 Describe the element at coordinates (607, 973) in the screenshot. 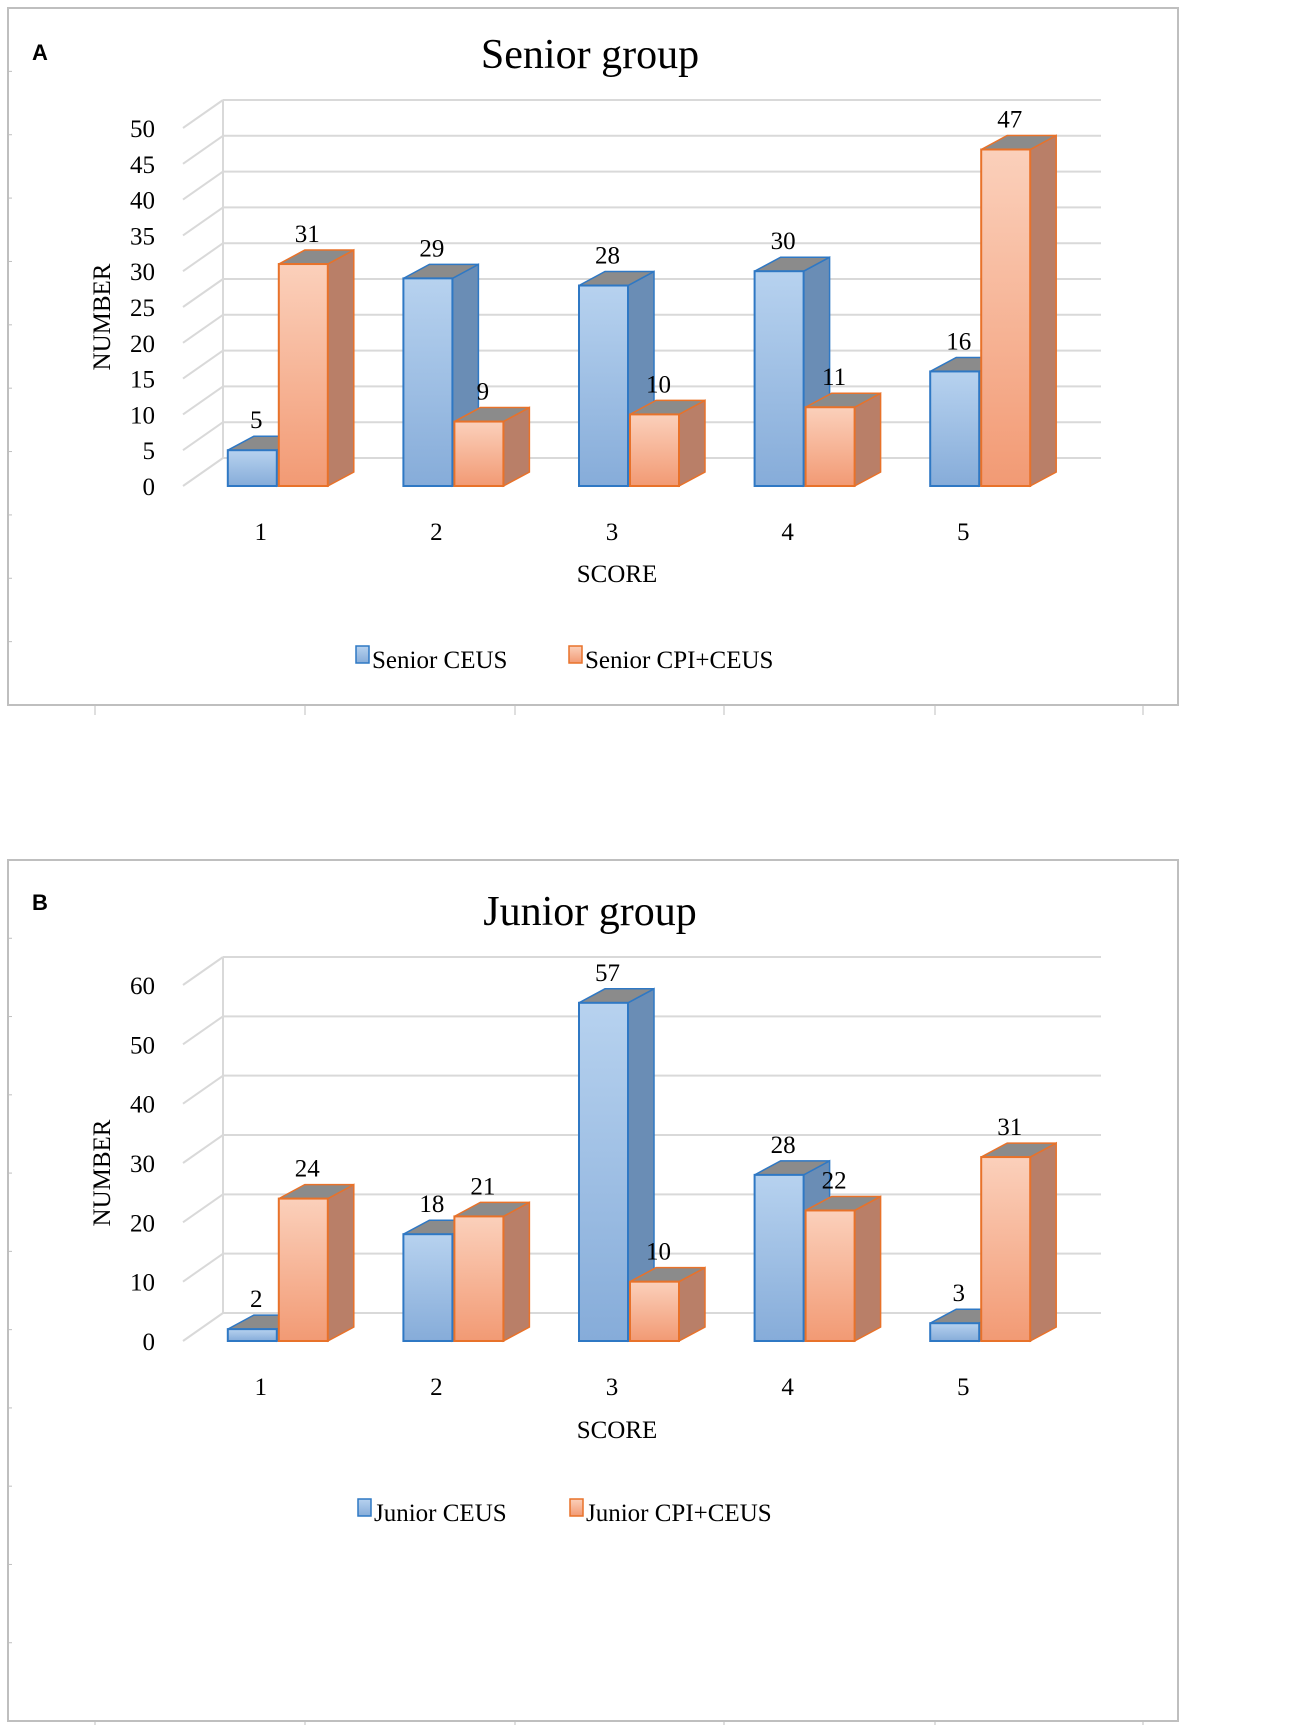

I see `data-label: 57` at that location.